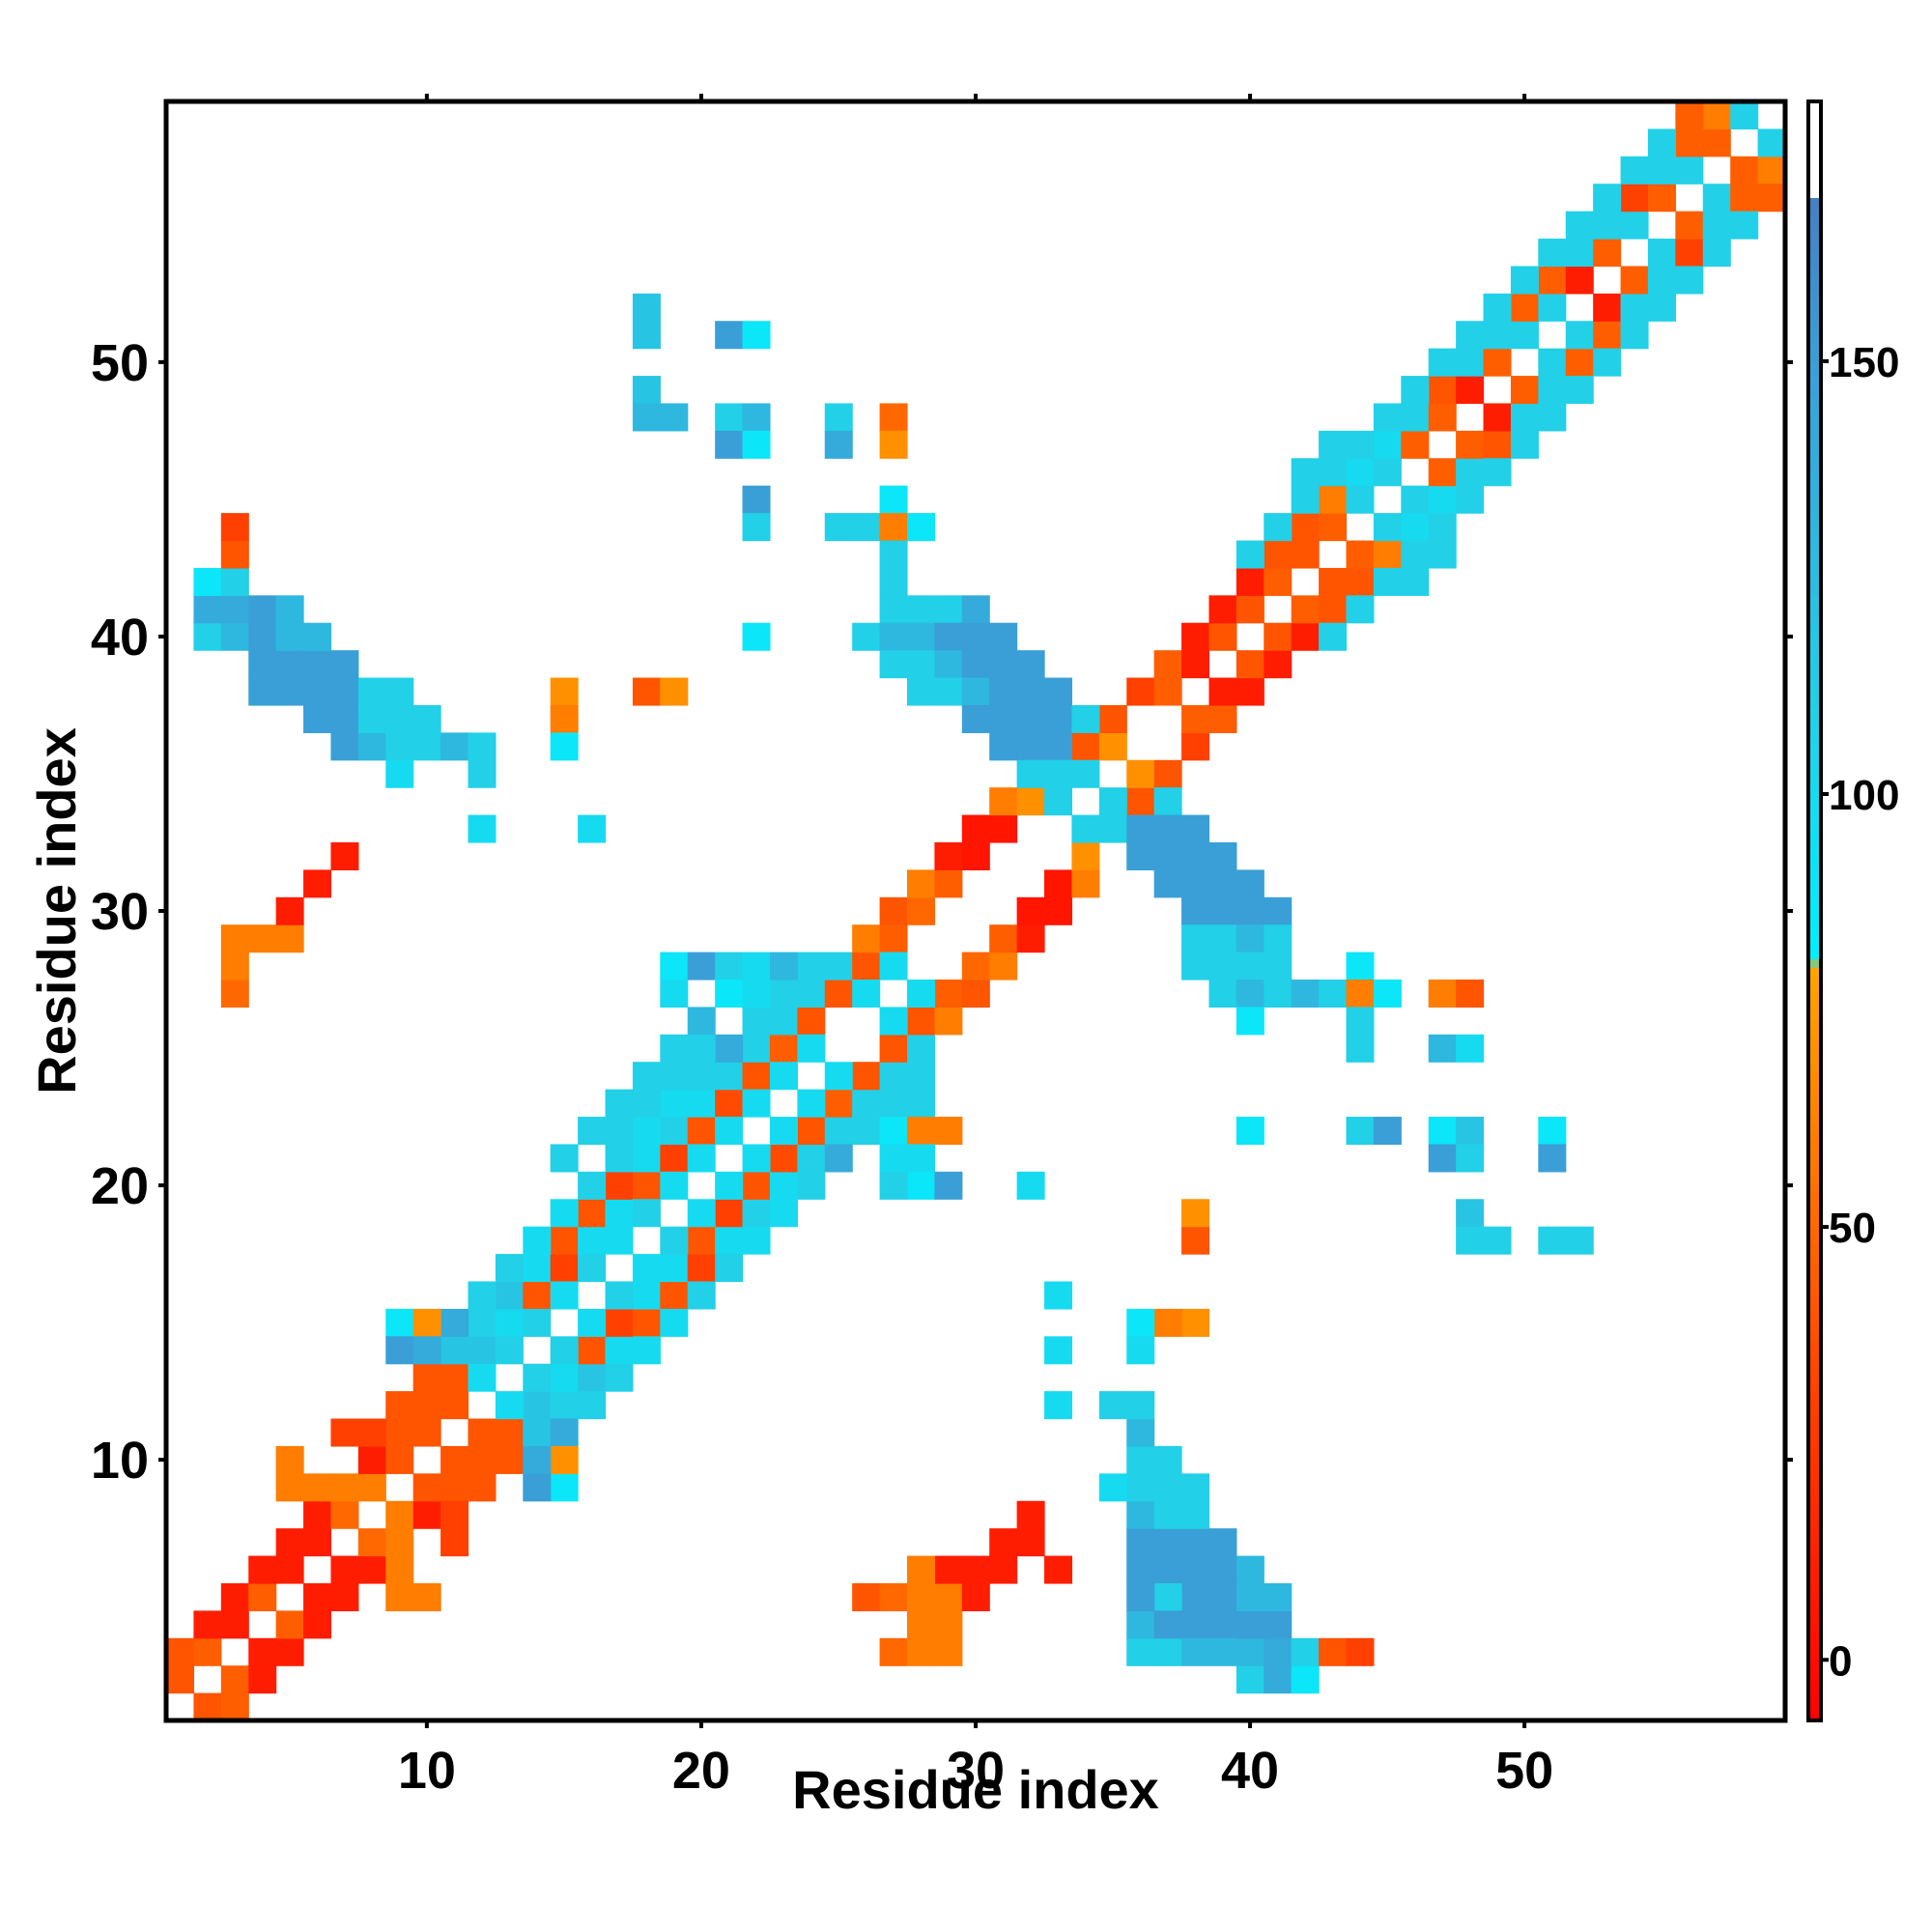  I want to click on y-axis-title: Residue index, so click(56, 910).